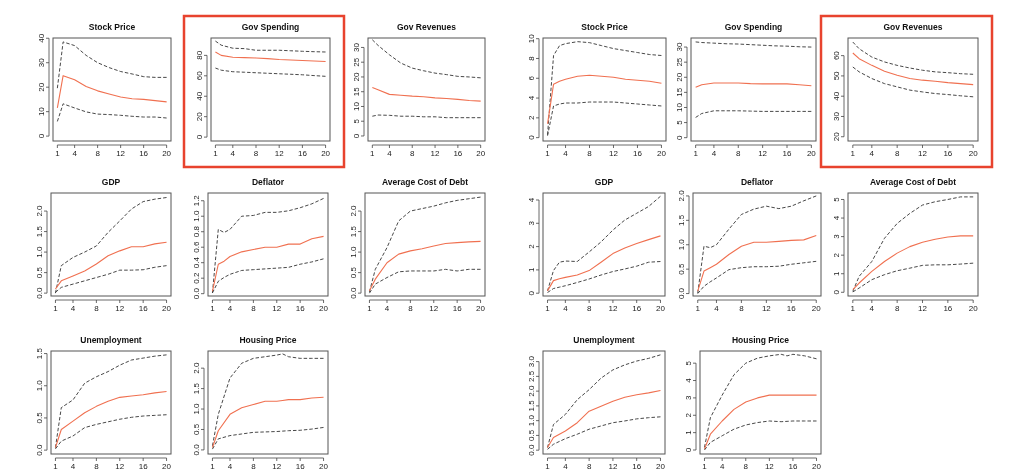 This screenshot has height=472, width=1033. What do you see at coordinates (604, 182) in the screenshot?
I see `chart-title: GDP` at bounding box center [604, 182].